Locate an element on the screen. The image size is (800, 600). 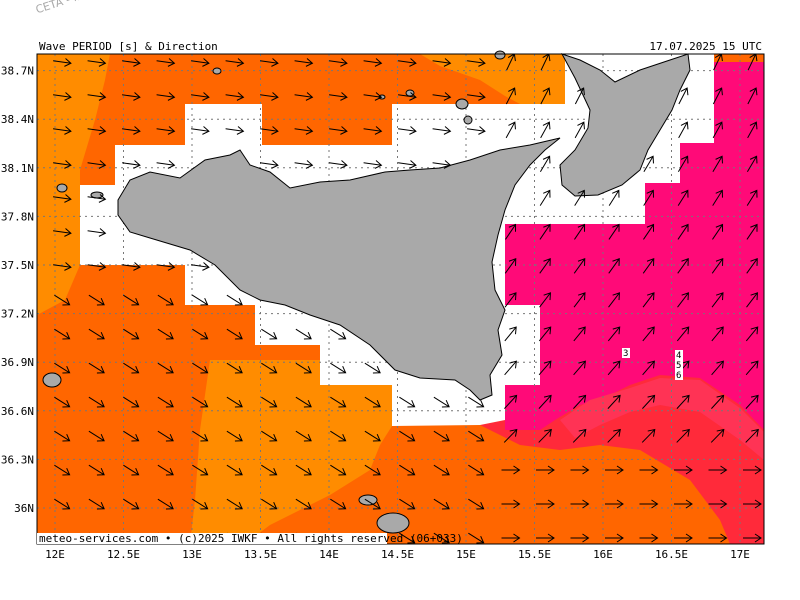
lon-tick-label: 16.5E is located at coordinates (671, 554).